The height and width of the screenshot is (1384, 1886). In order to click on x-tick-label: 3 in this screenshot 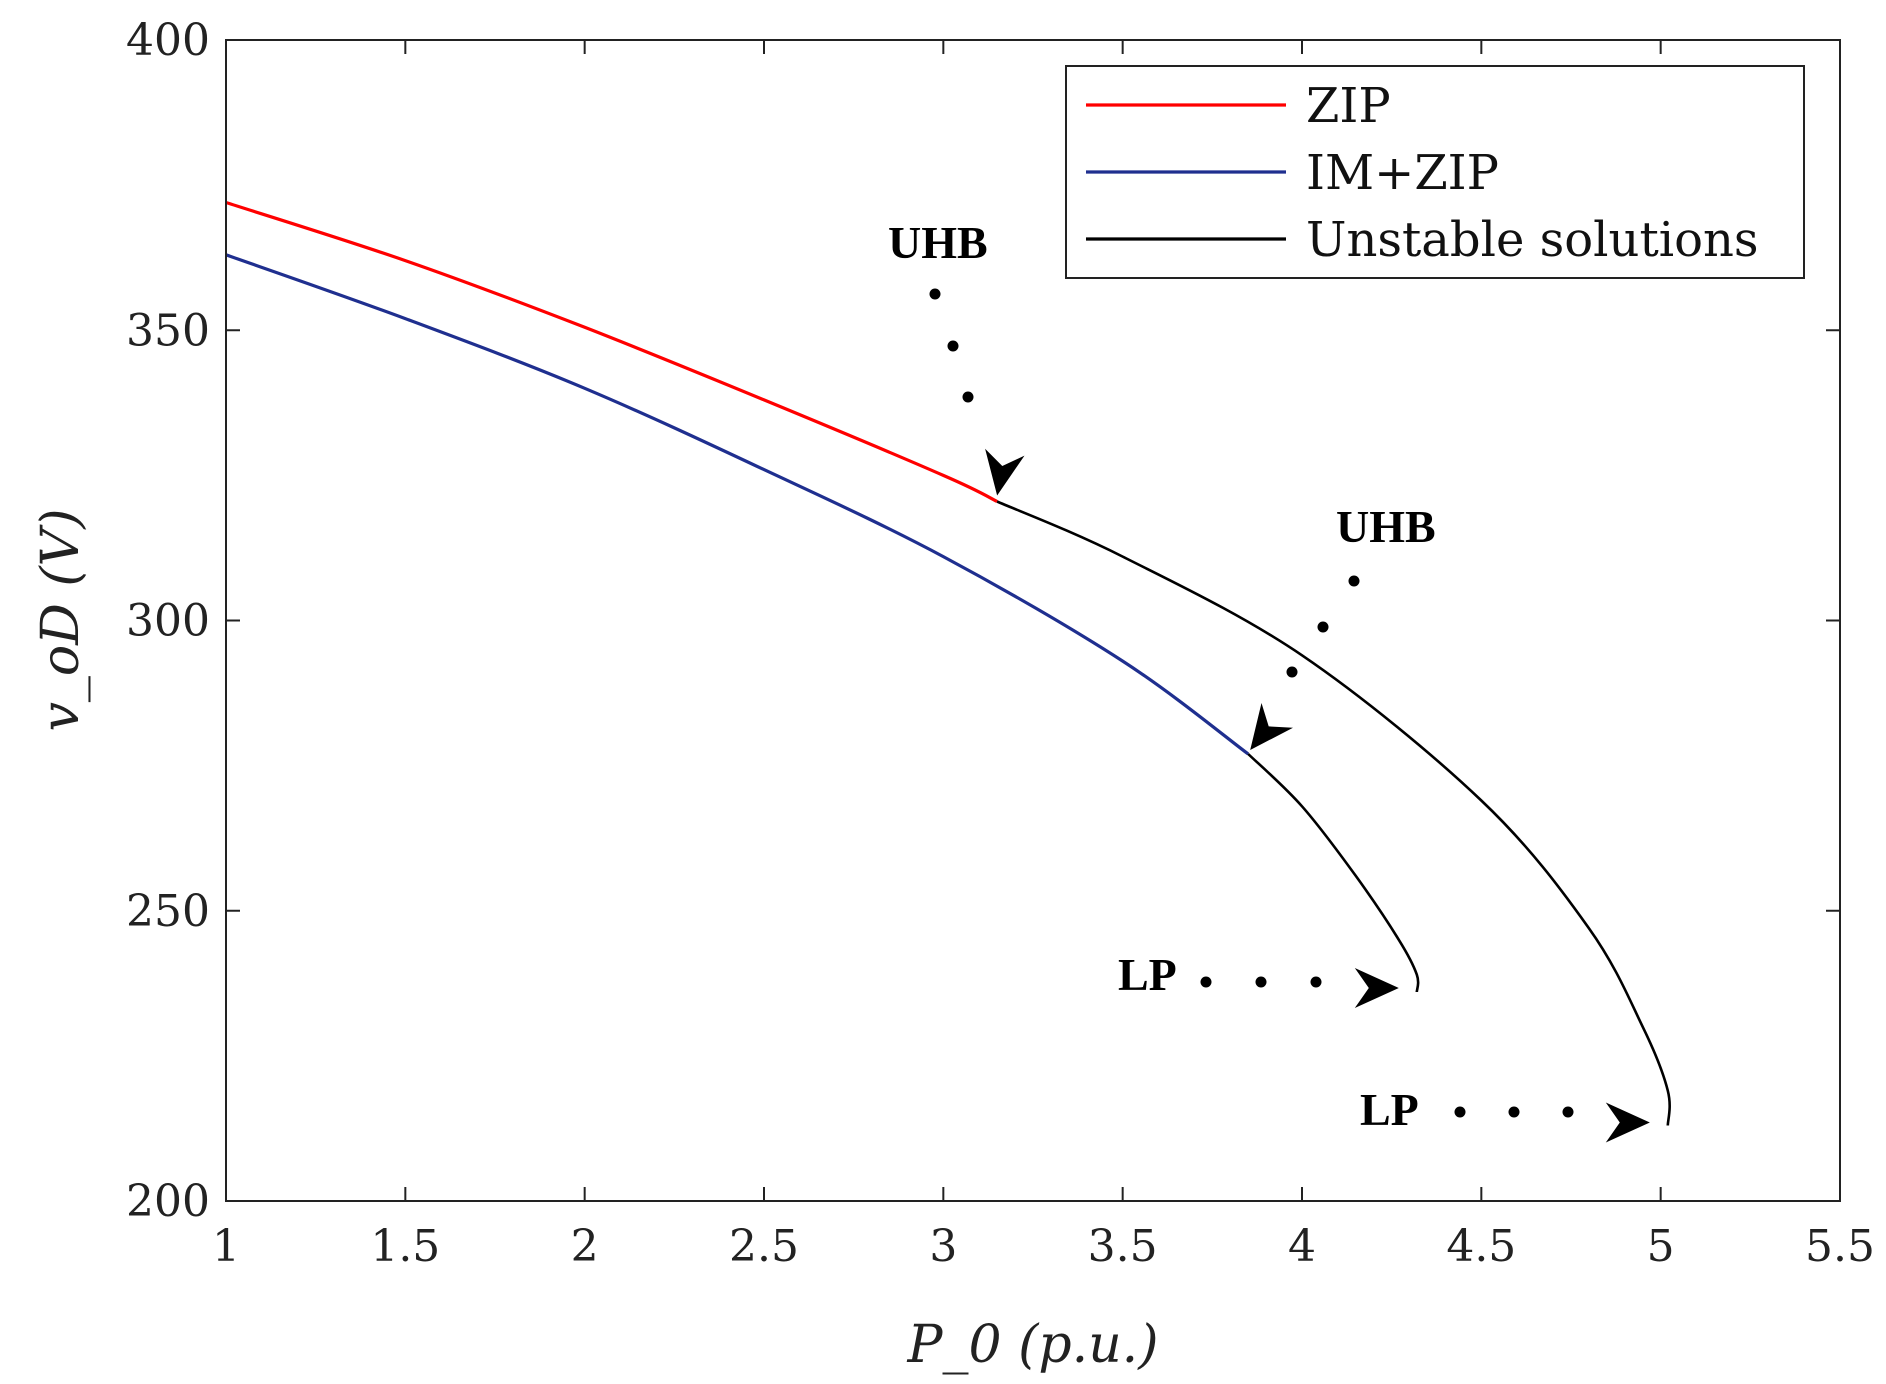, I will do `click(943, 1246)`.